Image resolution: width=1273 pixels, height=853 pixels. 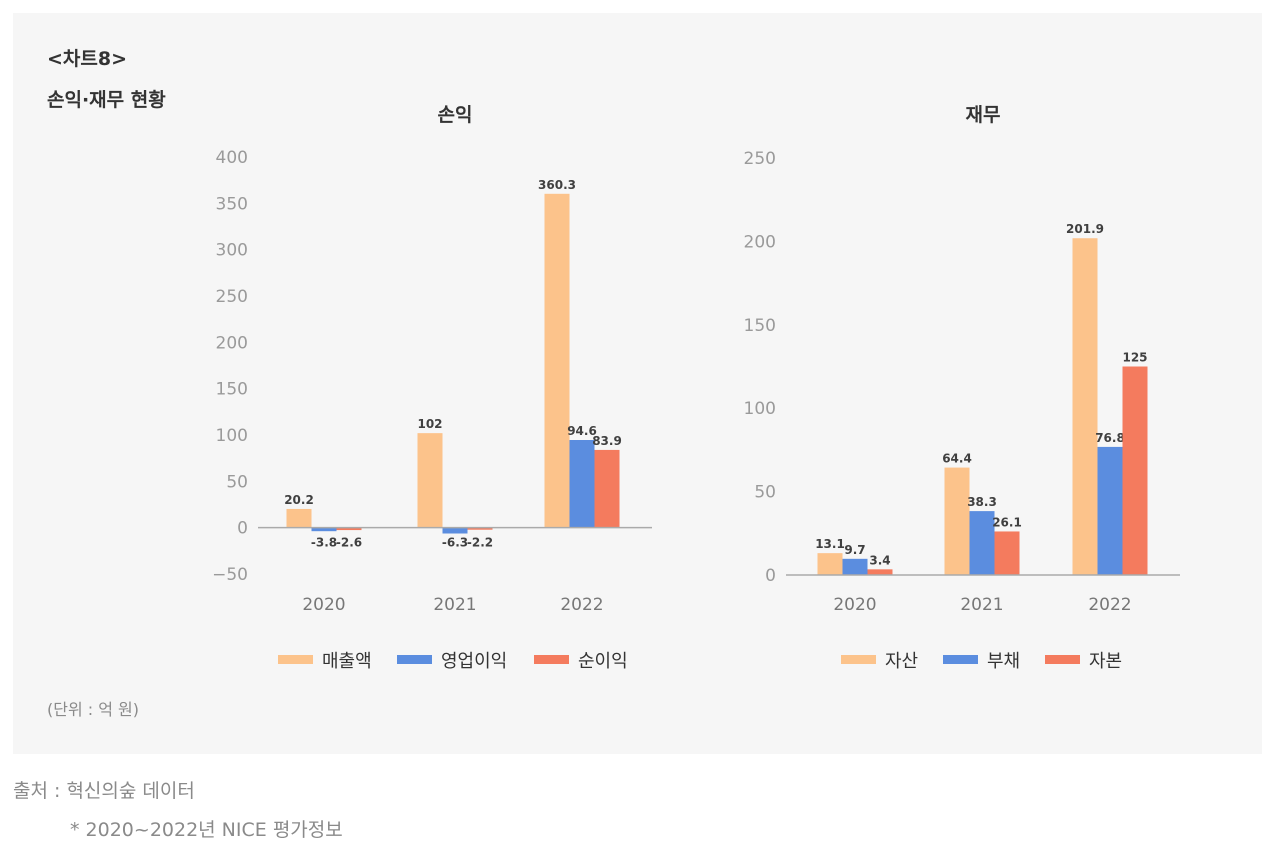 I want to click on data-label: 13.1, so click(x=830, y=544).